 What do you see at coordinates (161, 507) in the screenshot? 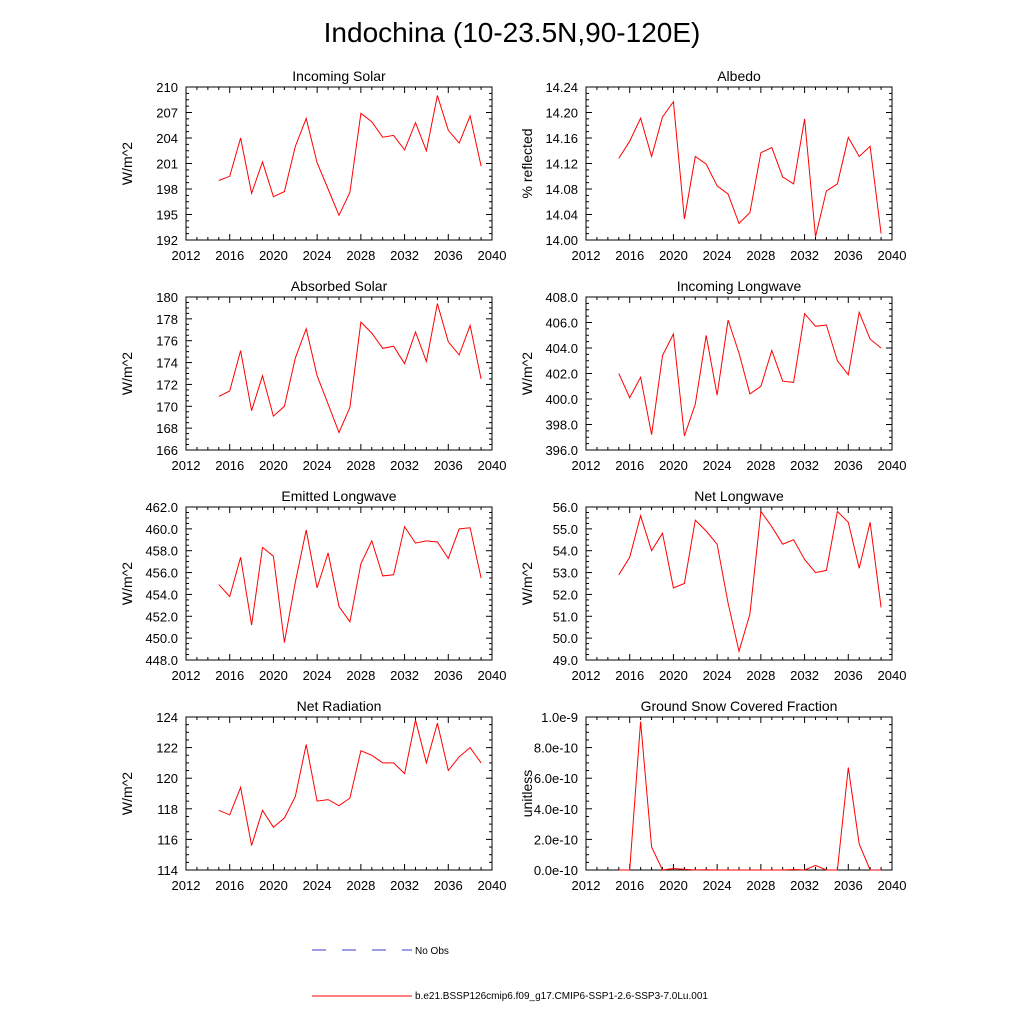
I see `y-tick-label: 462.0` at bounding box center [161, 507].